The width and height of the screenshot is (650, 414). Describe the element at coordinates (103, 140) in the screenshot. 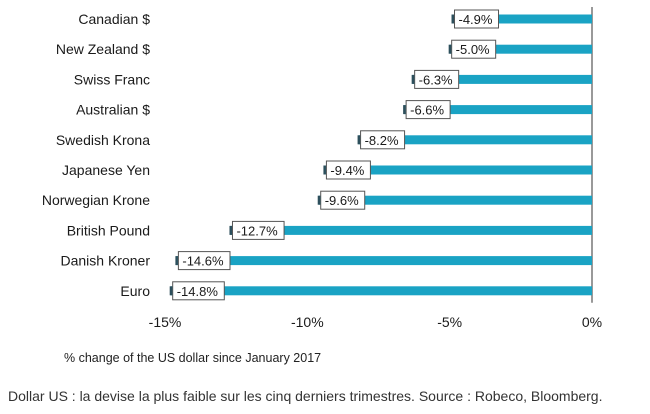

I see `category-label-swedish-krona: Swedish Krona` at that location.